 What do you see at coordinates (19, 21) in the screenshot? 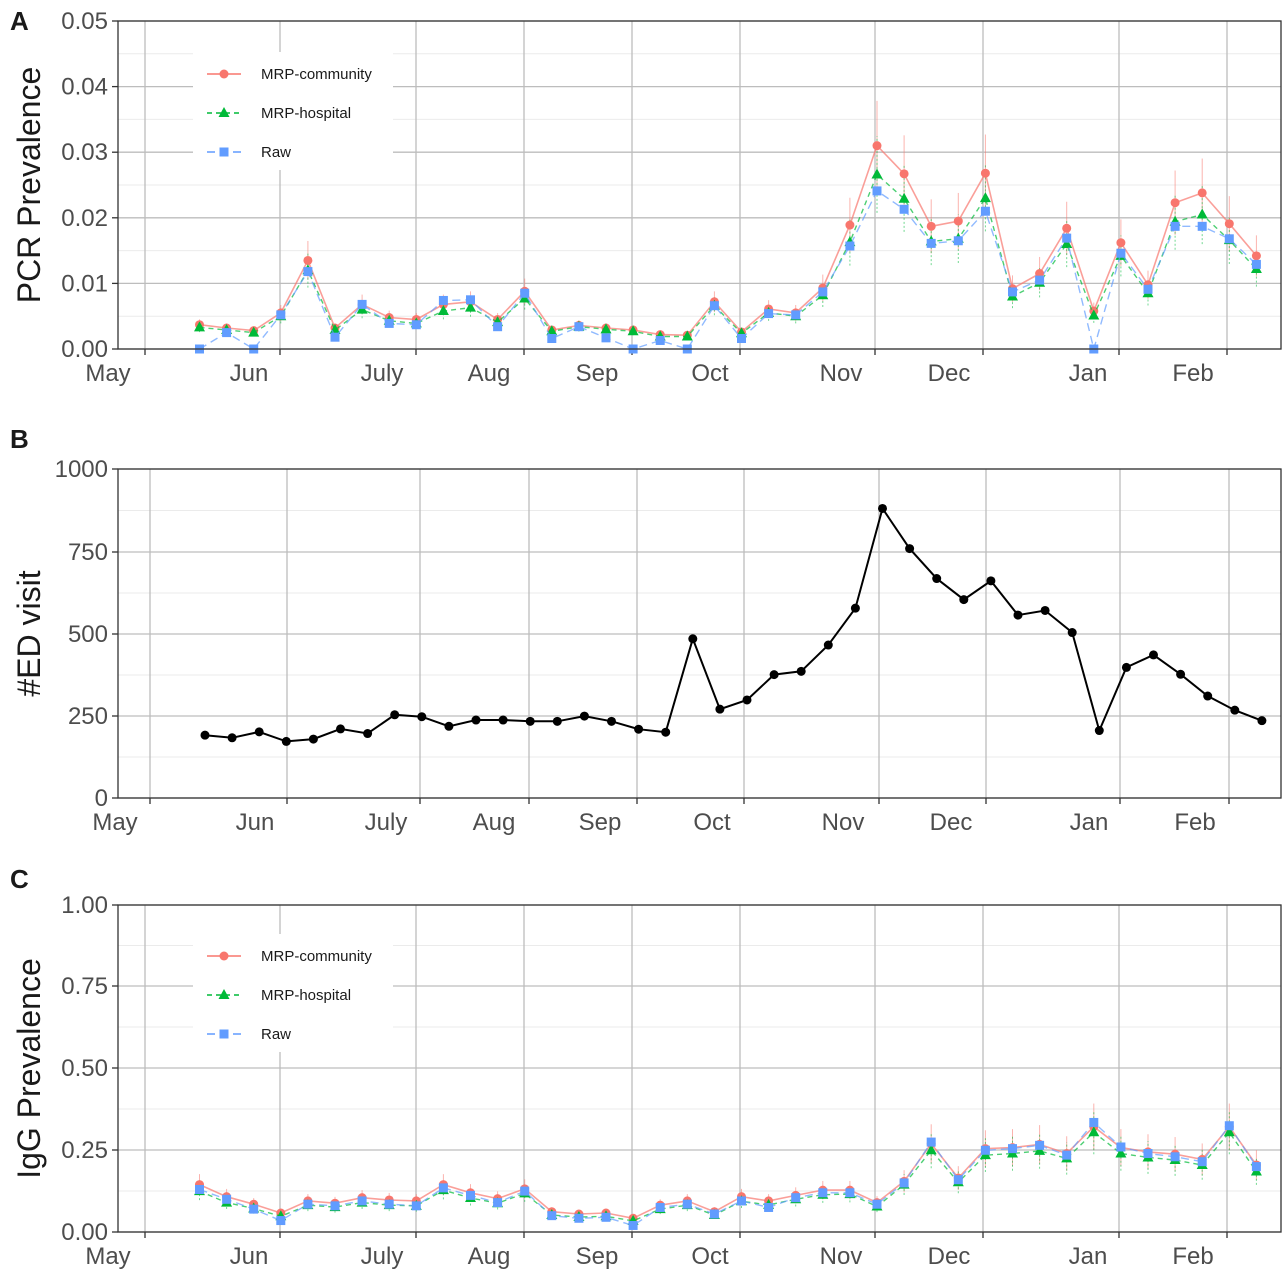
I see `panel-tag: A` at bounding box center [19, 21].